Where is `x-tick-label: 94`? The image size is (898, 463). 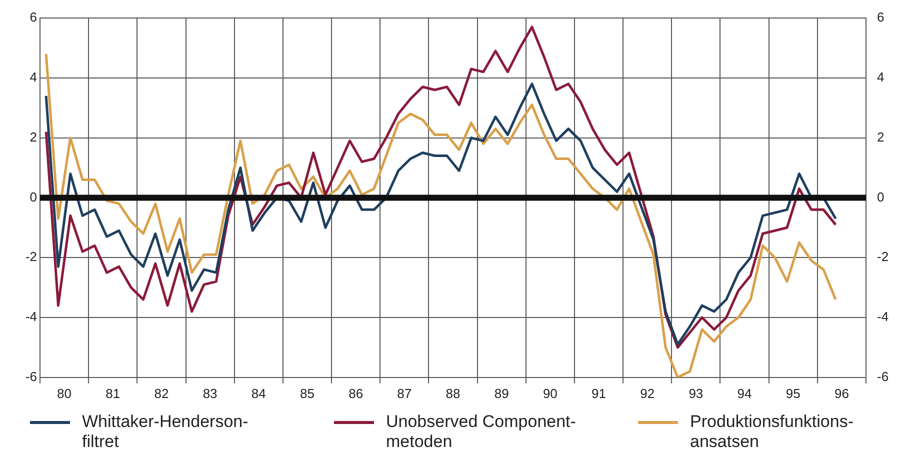
x-tick-label: 94 is located at coordinates (744, 393).